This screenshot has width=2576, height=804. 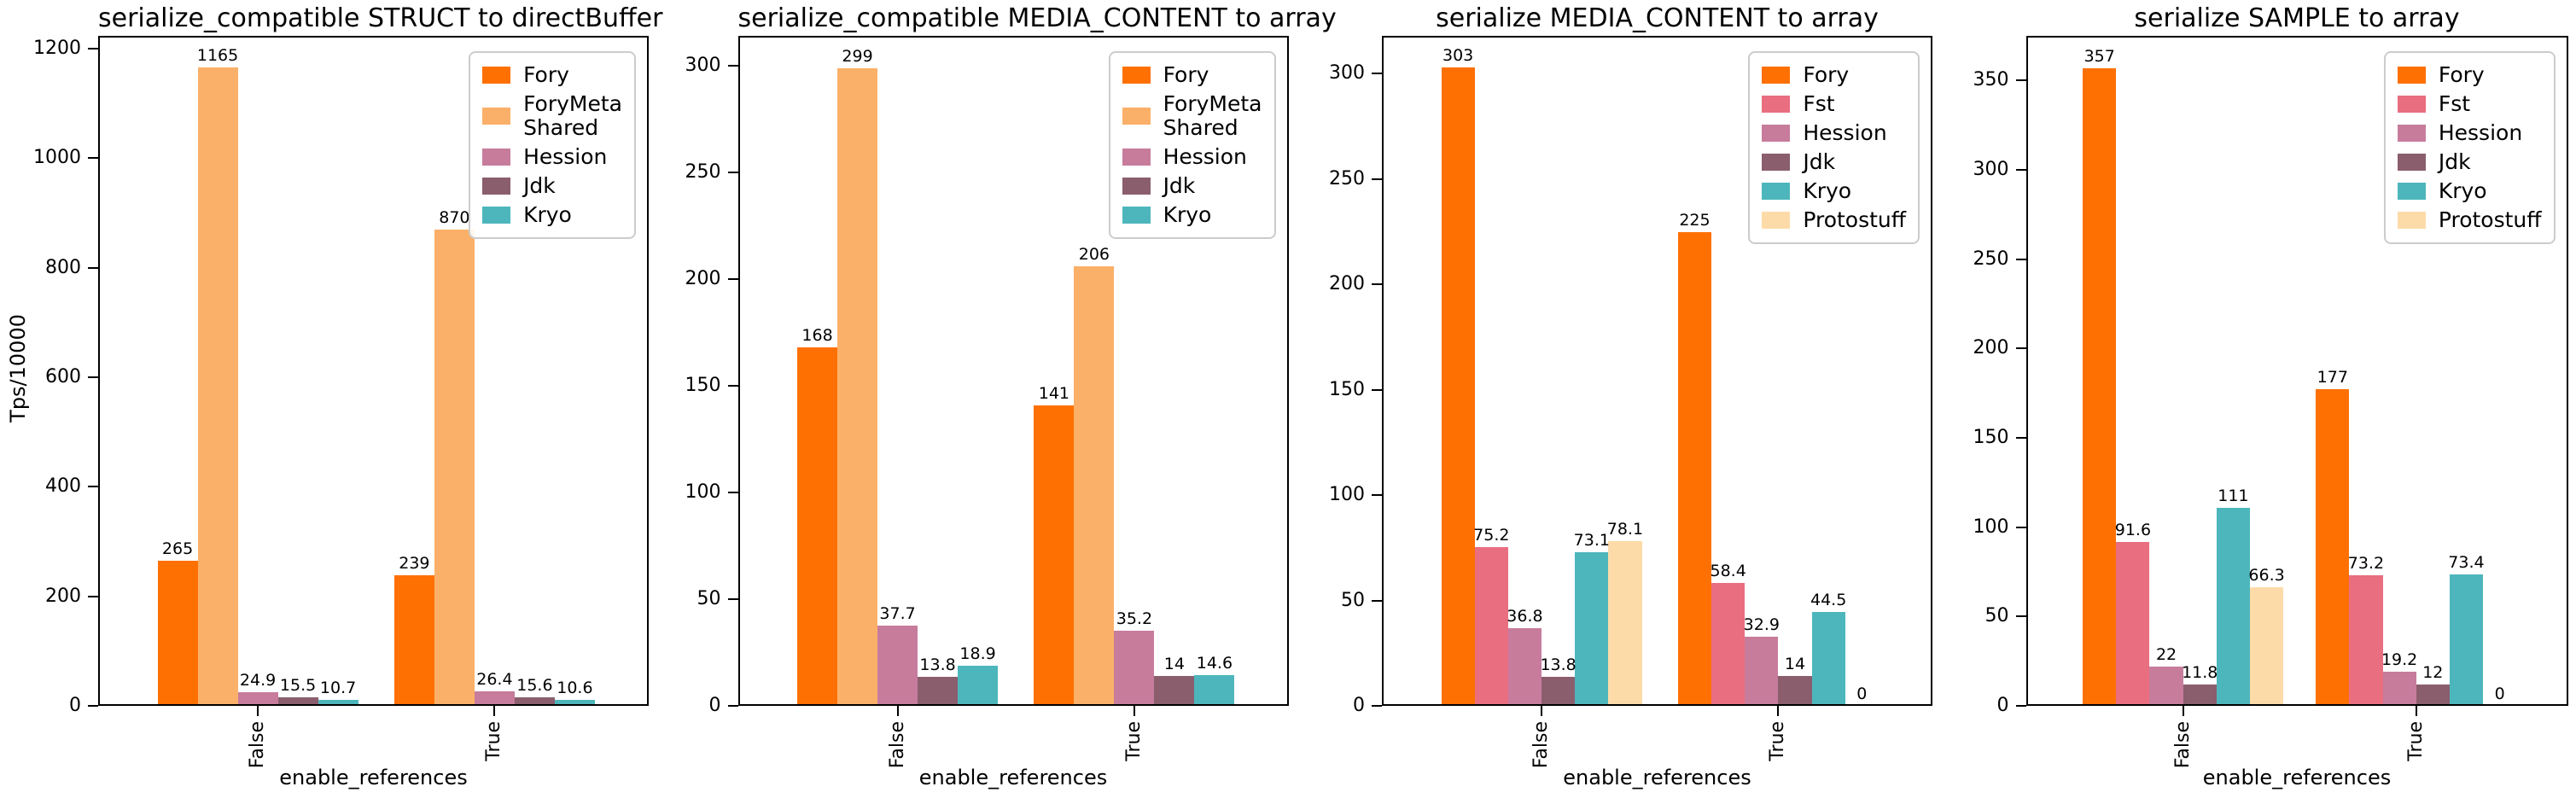 I want to click on bar-value-label: 36.8, so click(x=1525, y=616).